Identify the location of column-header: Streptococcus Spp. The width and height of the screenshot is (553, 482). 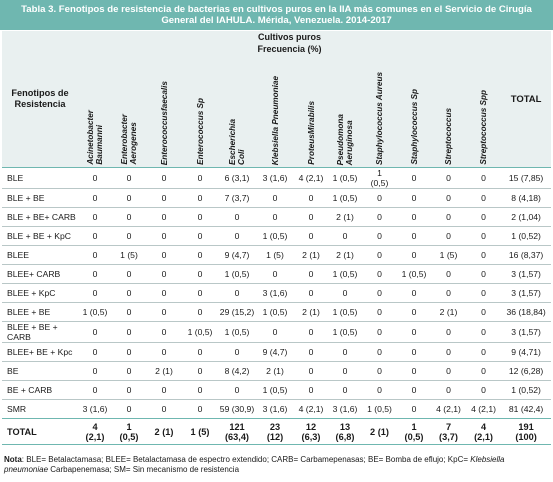
(483, 111).